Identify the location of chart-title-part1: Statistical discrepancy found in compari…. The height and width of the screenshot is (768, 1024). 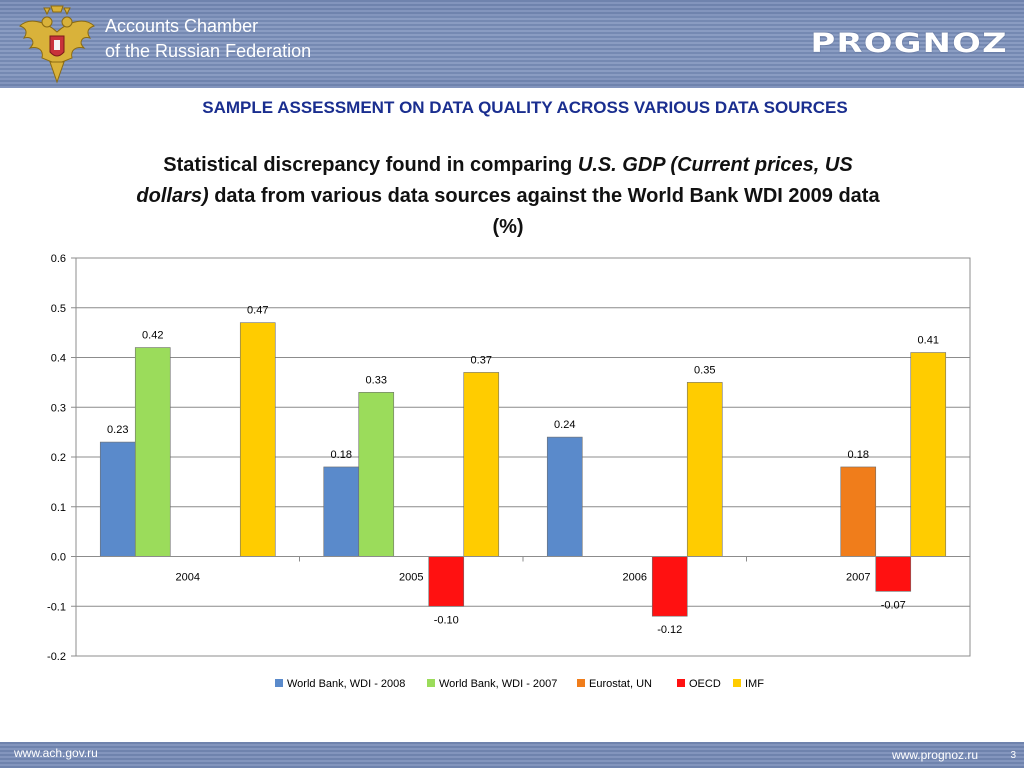
(370, 165).